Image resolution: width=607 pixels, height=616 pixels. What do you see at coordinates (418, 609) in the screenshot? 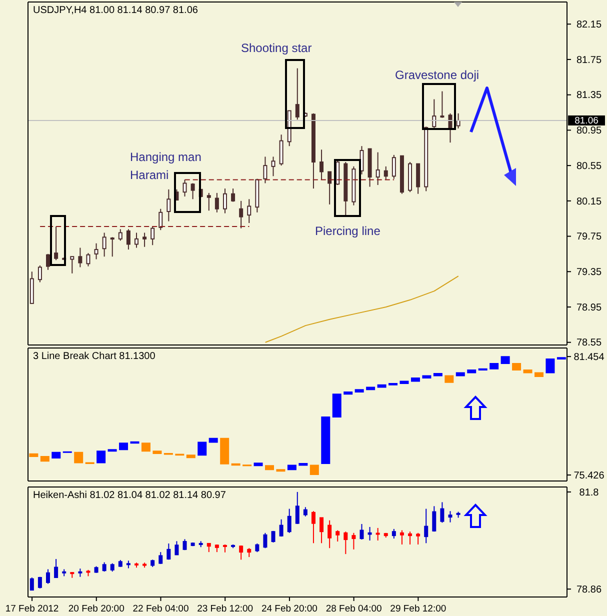
I see `x-tick-label: 29 Feb 12:00` at bounding box center [418, 609].